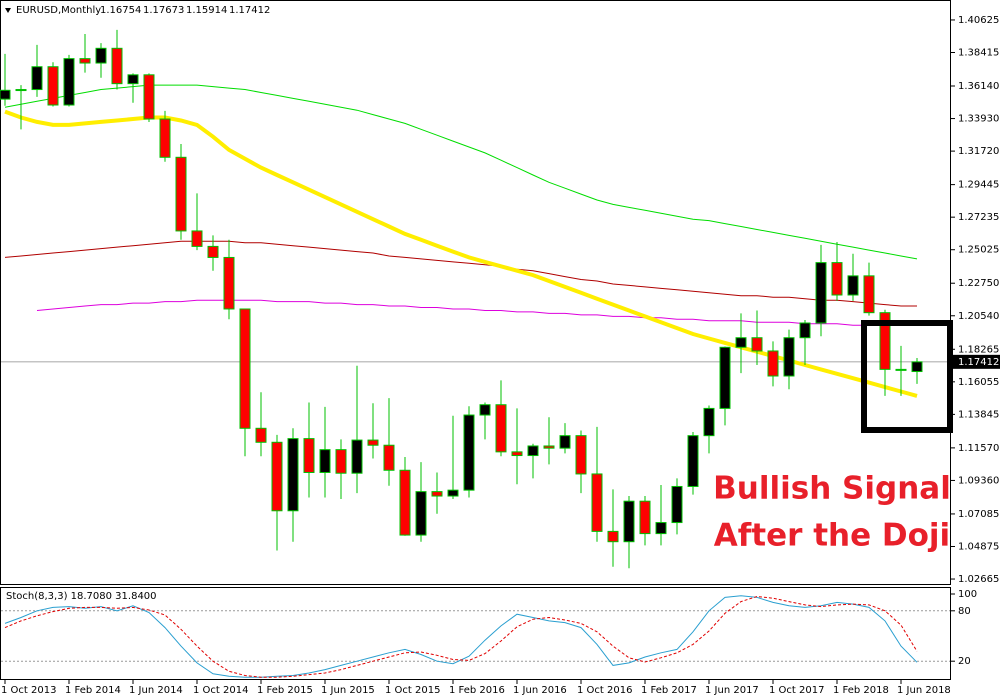 The image size is (1000, 700). What do you see at coordinates (978, 20) in the screenshot?
I see `y-tick-label: 1.40625` at bounding box center [978, 20].